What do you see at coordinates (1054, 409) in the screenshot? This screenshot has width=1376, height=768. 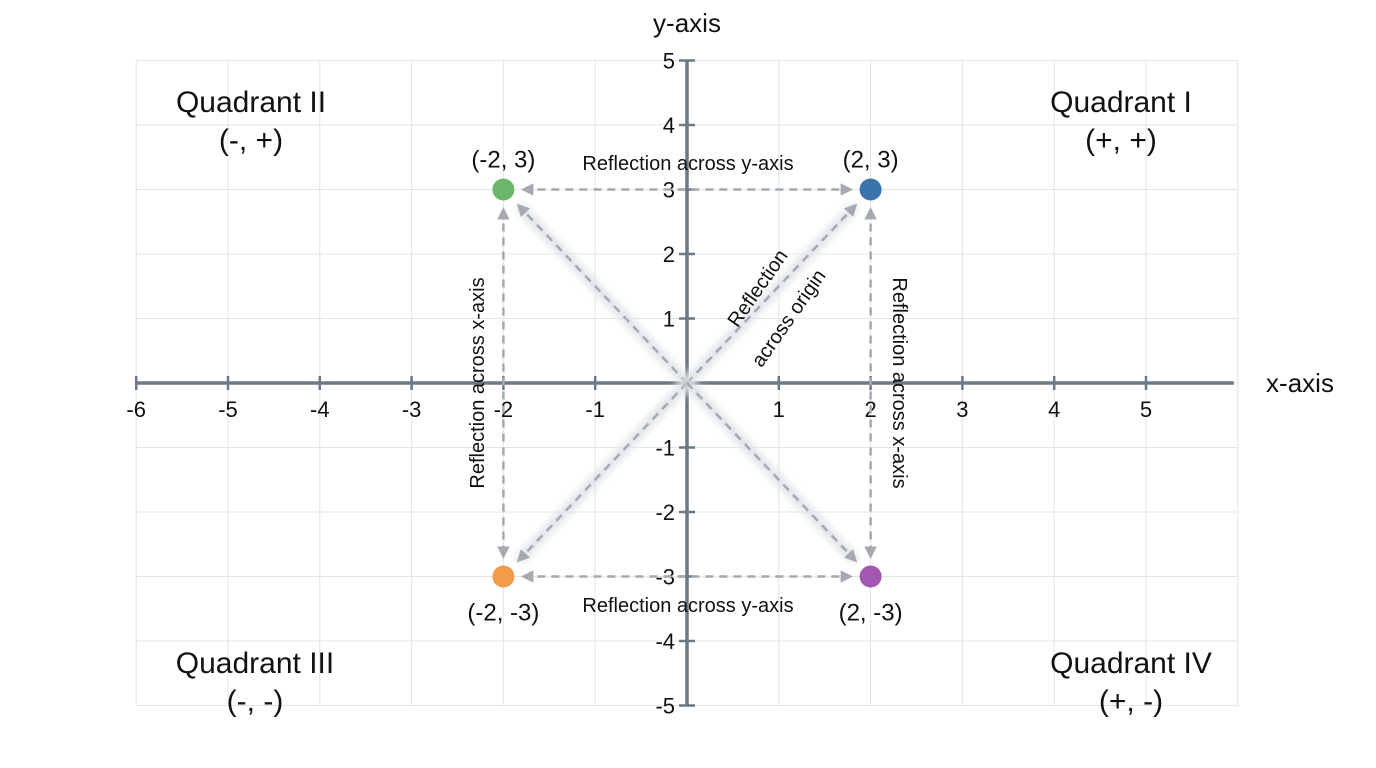 I see `x-tick-label: 4` at bounding box center [1054, 409].